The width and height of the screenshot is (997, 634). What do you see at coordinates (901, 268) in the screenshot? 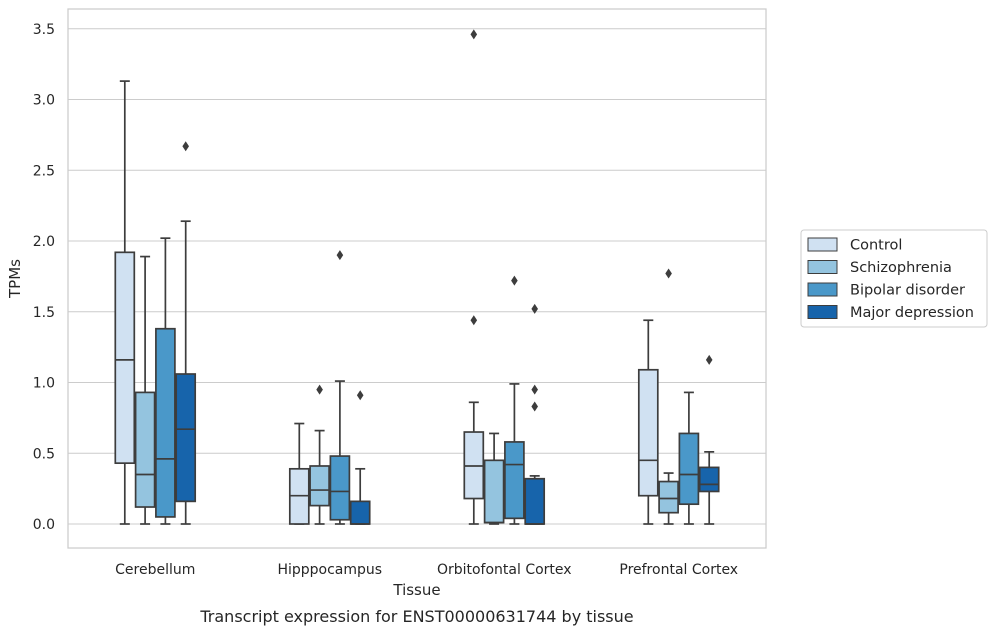
I see `legend-label: Schizophrenia` at bounding box center [901, 268].